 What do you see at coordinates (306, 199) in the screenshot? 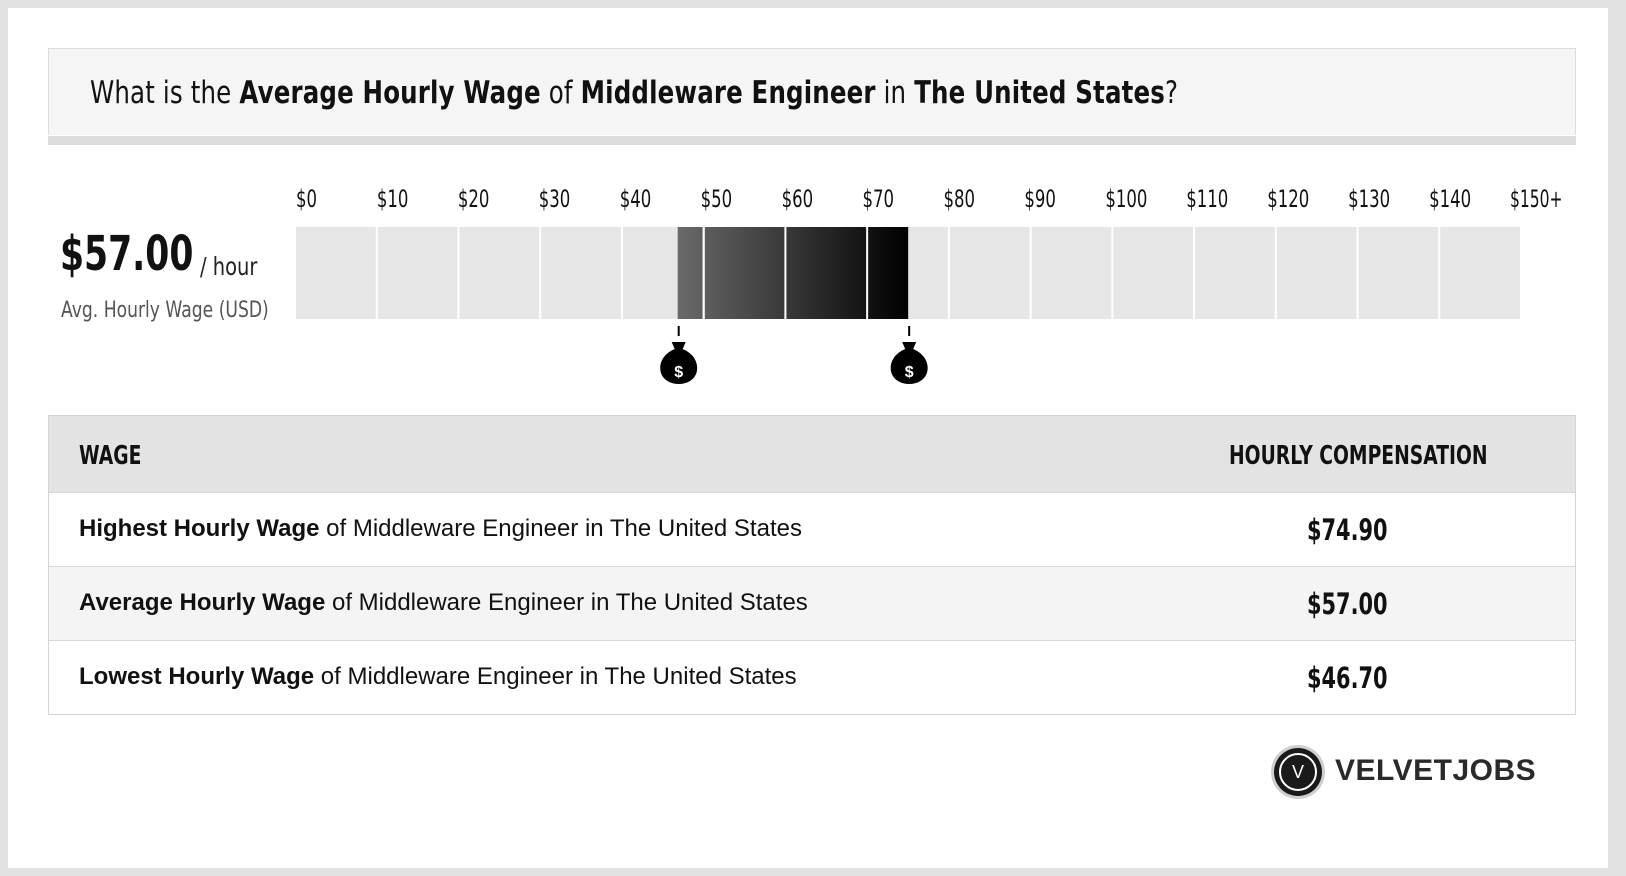
I see `tick-label: $0` at bounding box center [306, 199].